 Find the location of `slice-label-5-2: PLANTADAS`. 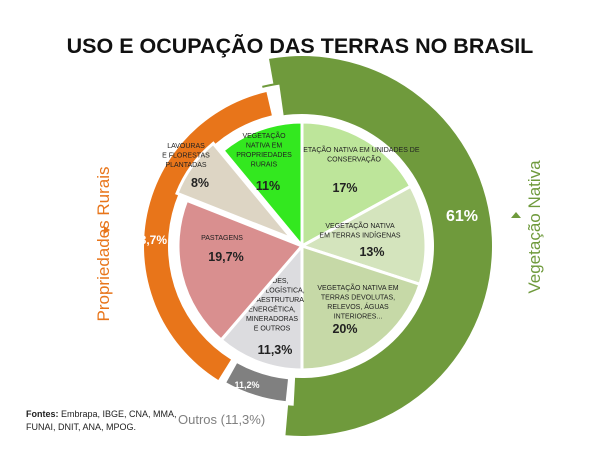

slice-label-5-2: PLANTADAS is located at coordinates (185, 165).